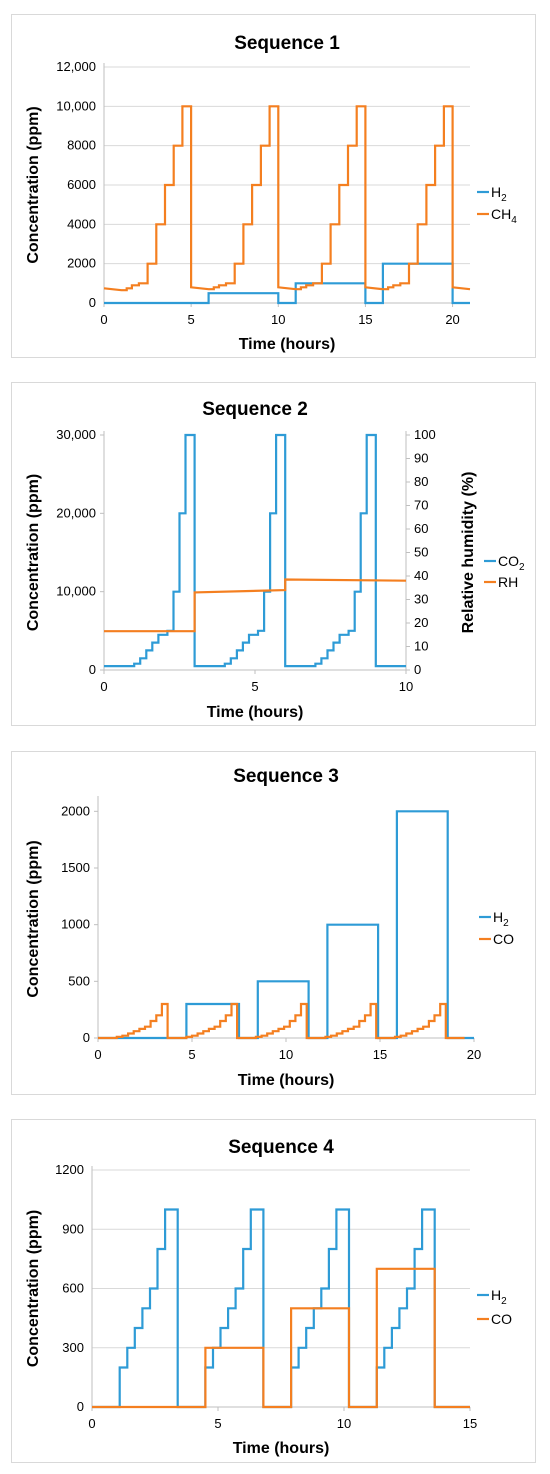  Describe the element at coordinates (425, 434) in the screenshot. I see `y2-tick-label: 100` at that location.